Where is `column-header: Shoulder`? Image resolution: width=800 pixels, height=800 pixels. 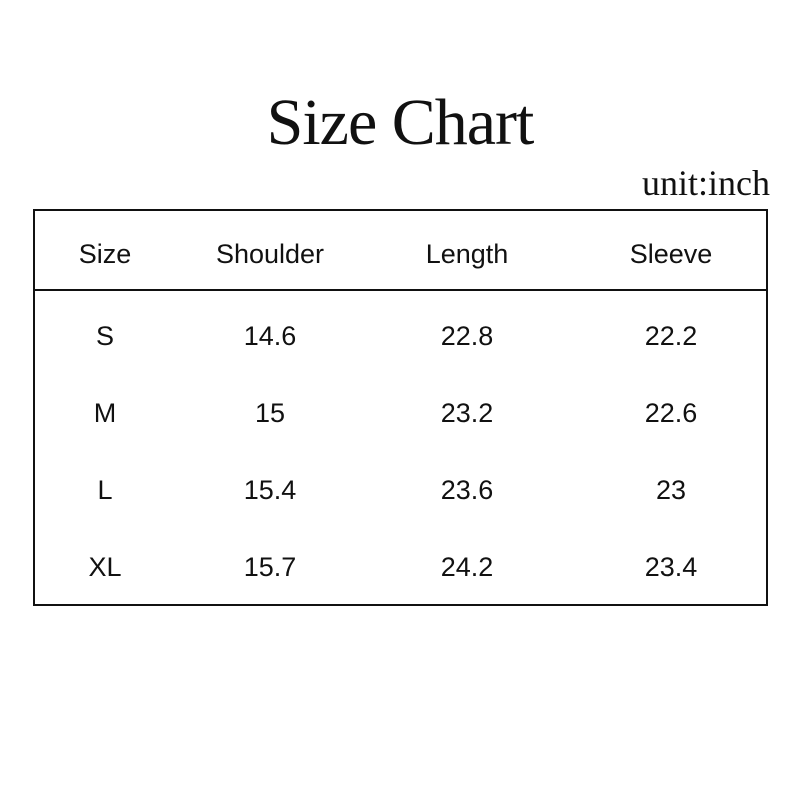 column-header: Shoulder is located at coordinates (270, 254).